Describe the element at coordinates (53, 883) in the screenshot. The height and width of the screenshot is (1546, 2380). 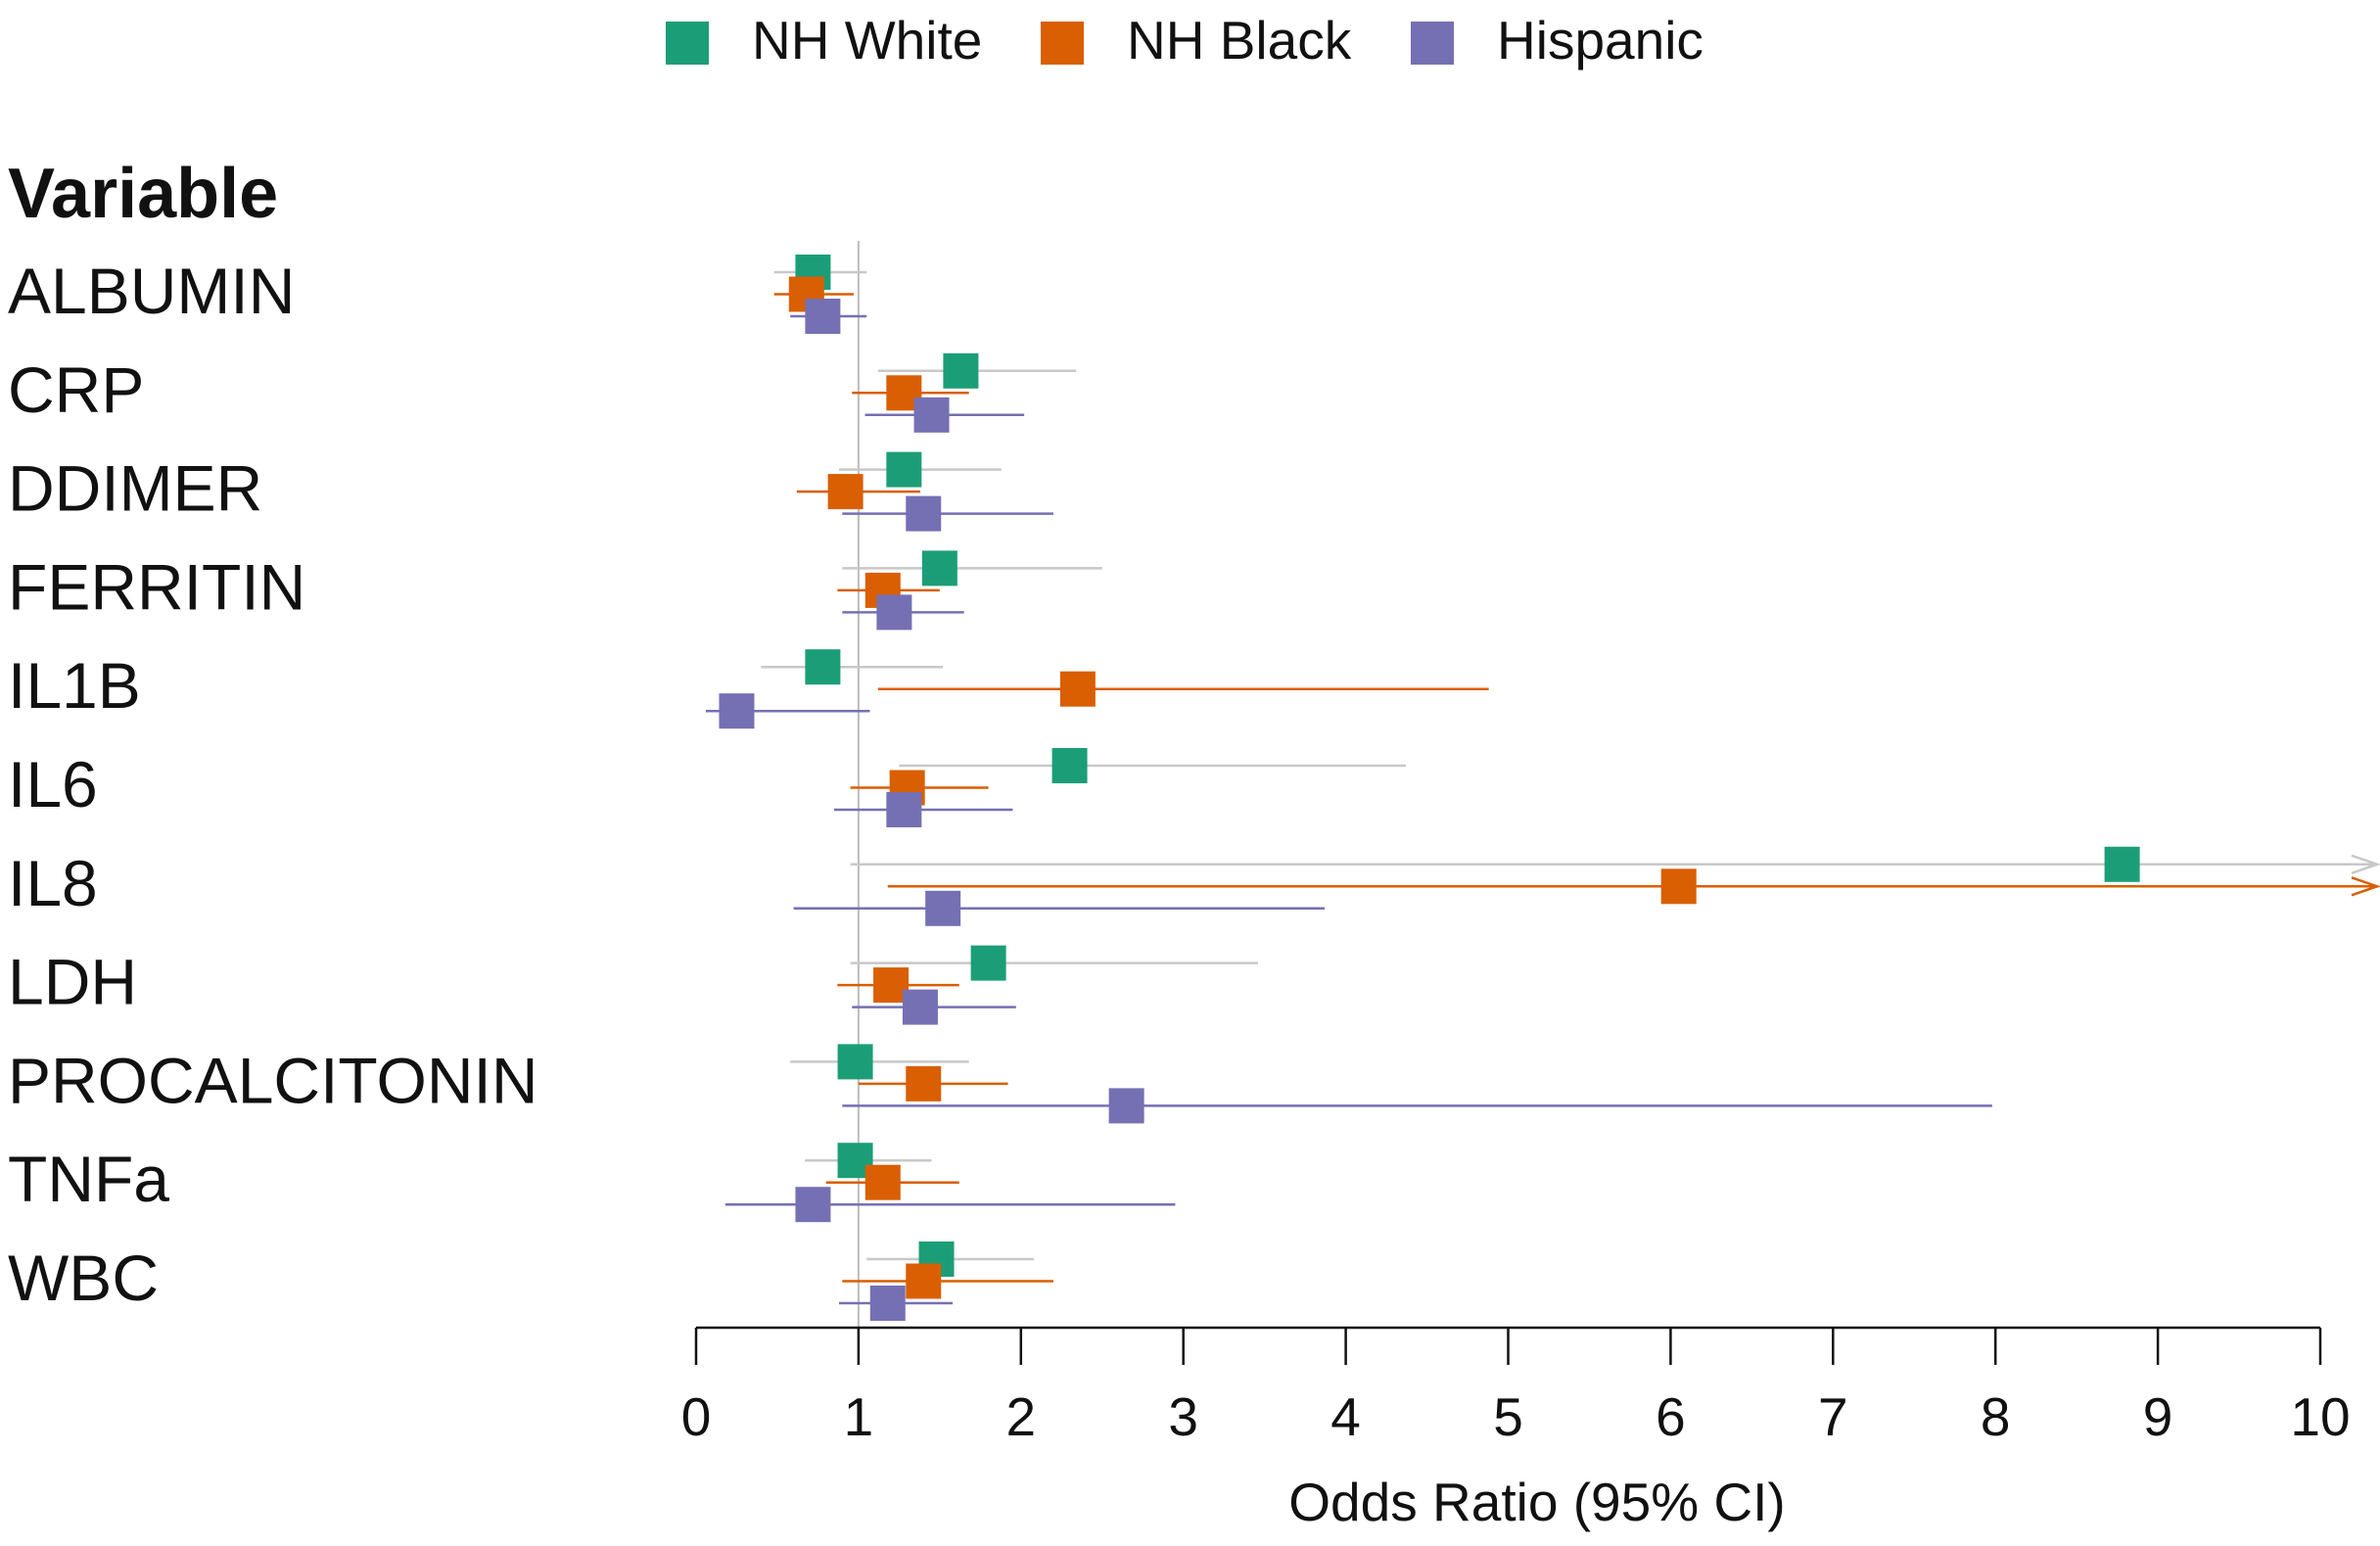
I see `variable-label: IL8` at that location.